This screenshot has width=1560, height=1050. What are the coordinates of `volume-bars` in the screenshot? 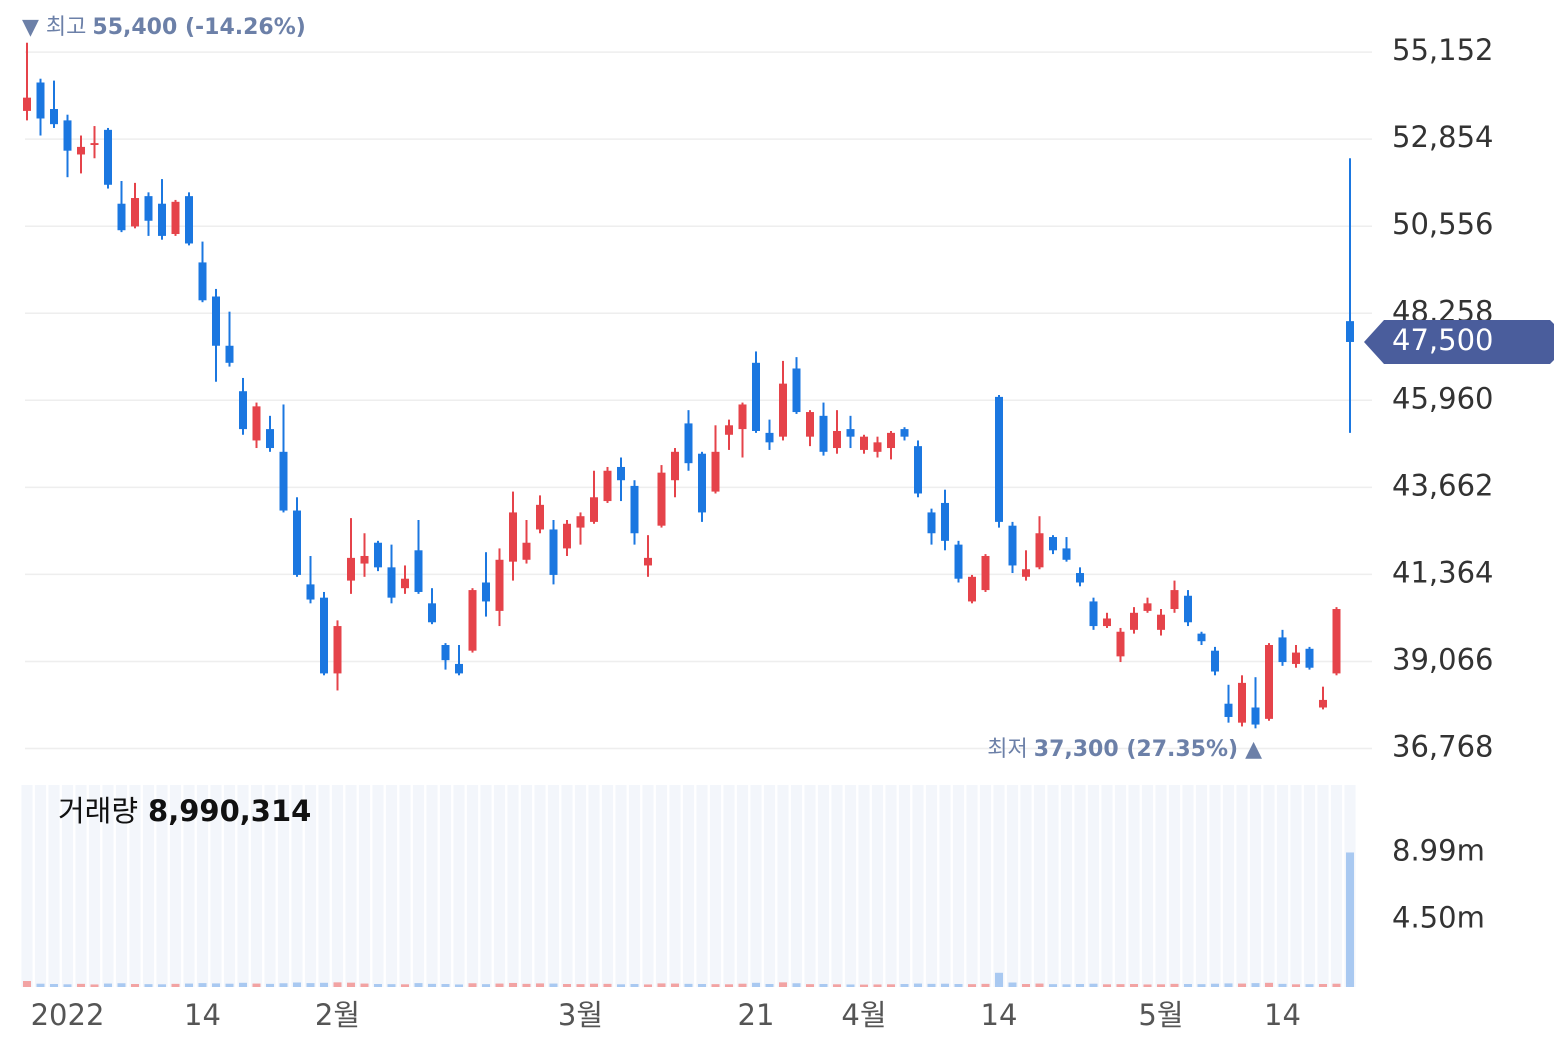 It's located at (688, 919).